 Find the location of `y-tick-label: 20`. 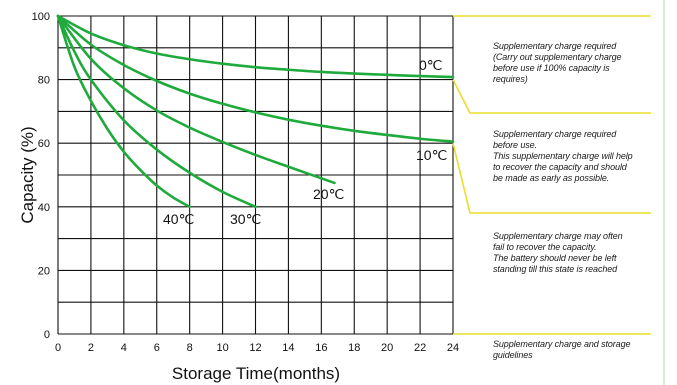

y-tick-label: 20 is located at coordinates (44, 271).